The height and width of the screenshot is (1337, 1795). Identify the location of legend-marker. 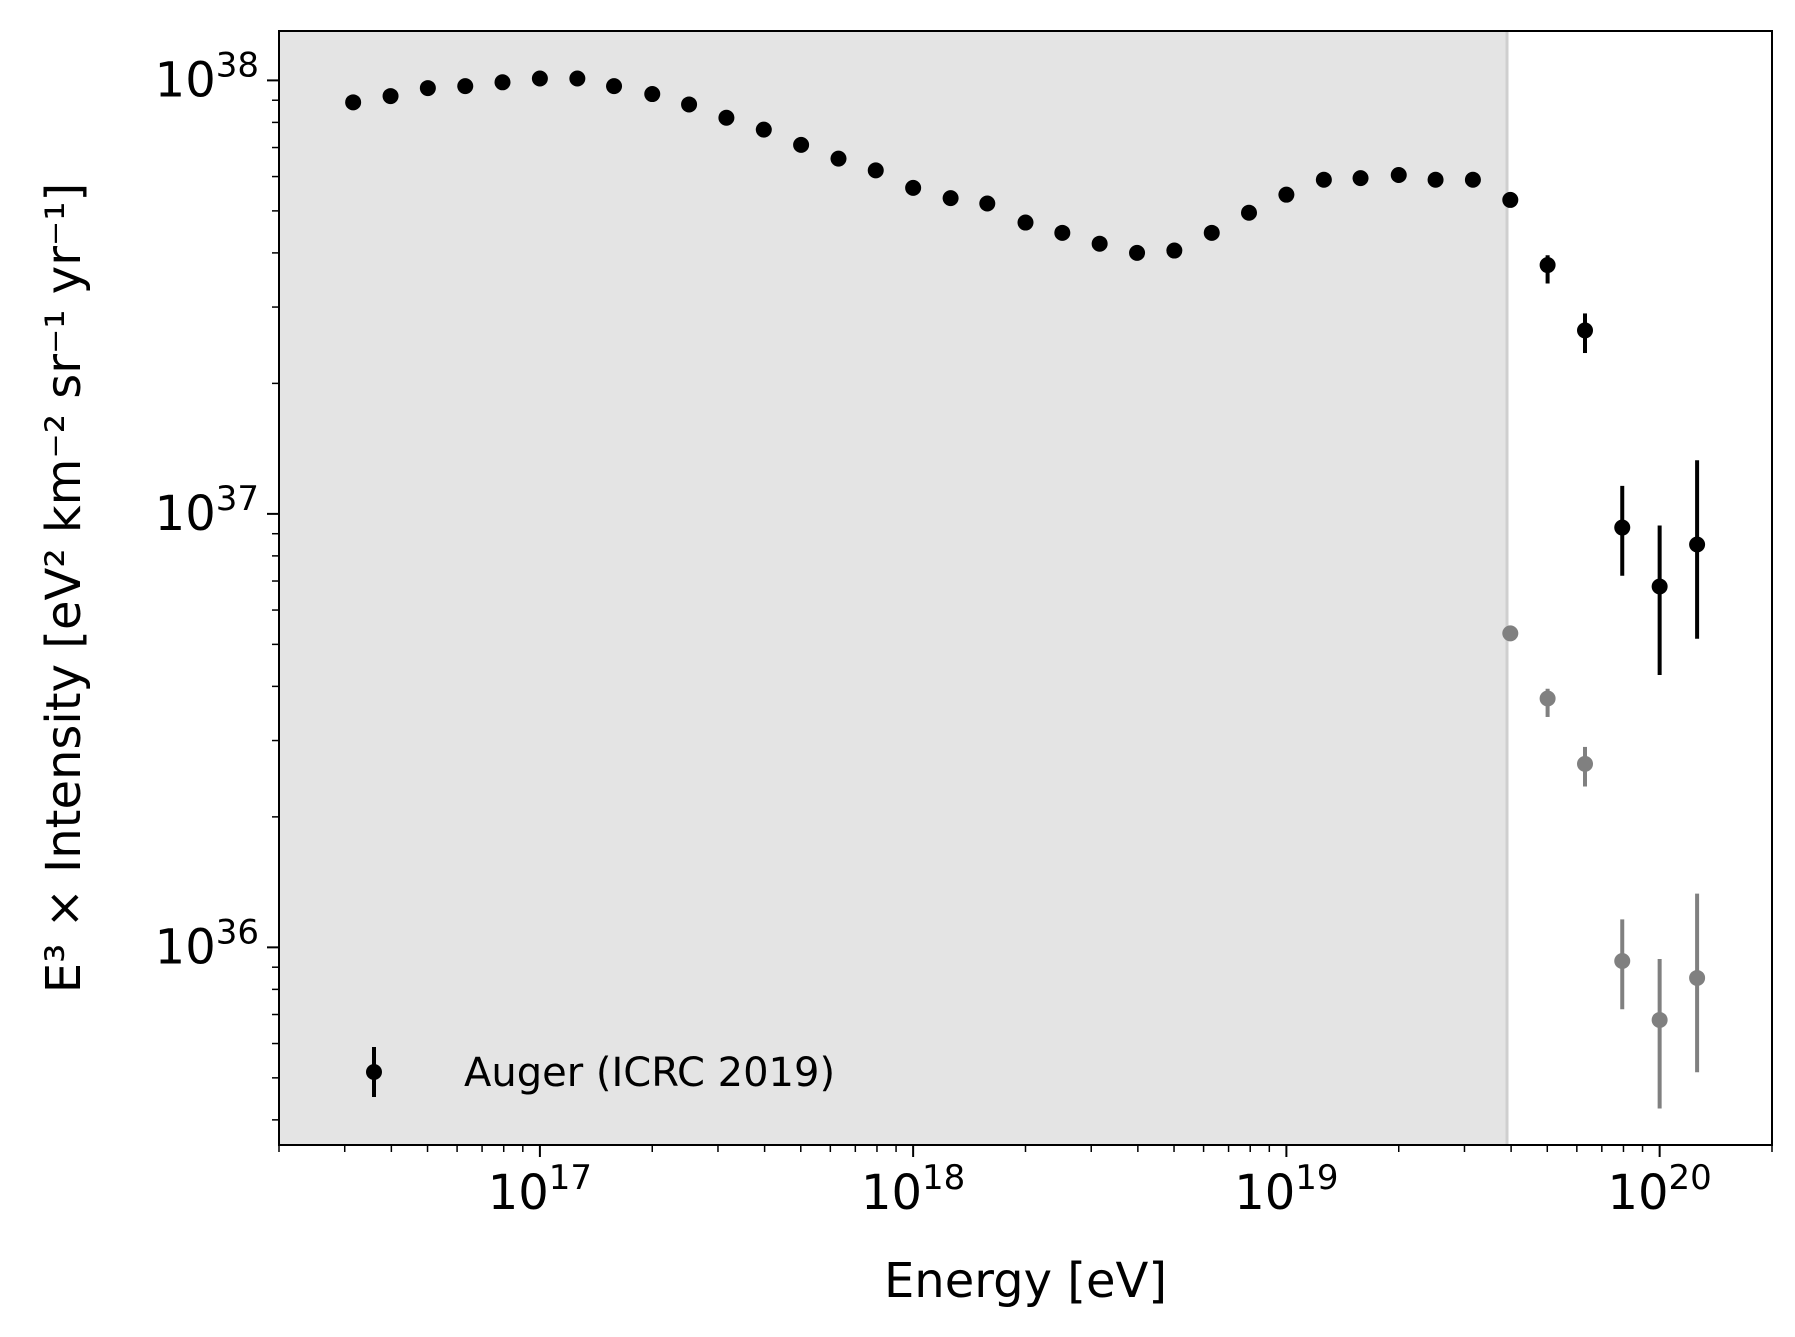
(374, 1072).